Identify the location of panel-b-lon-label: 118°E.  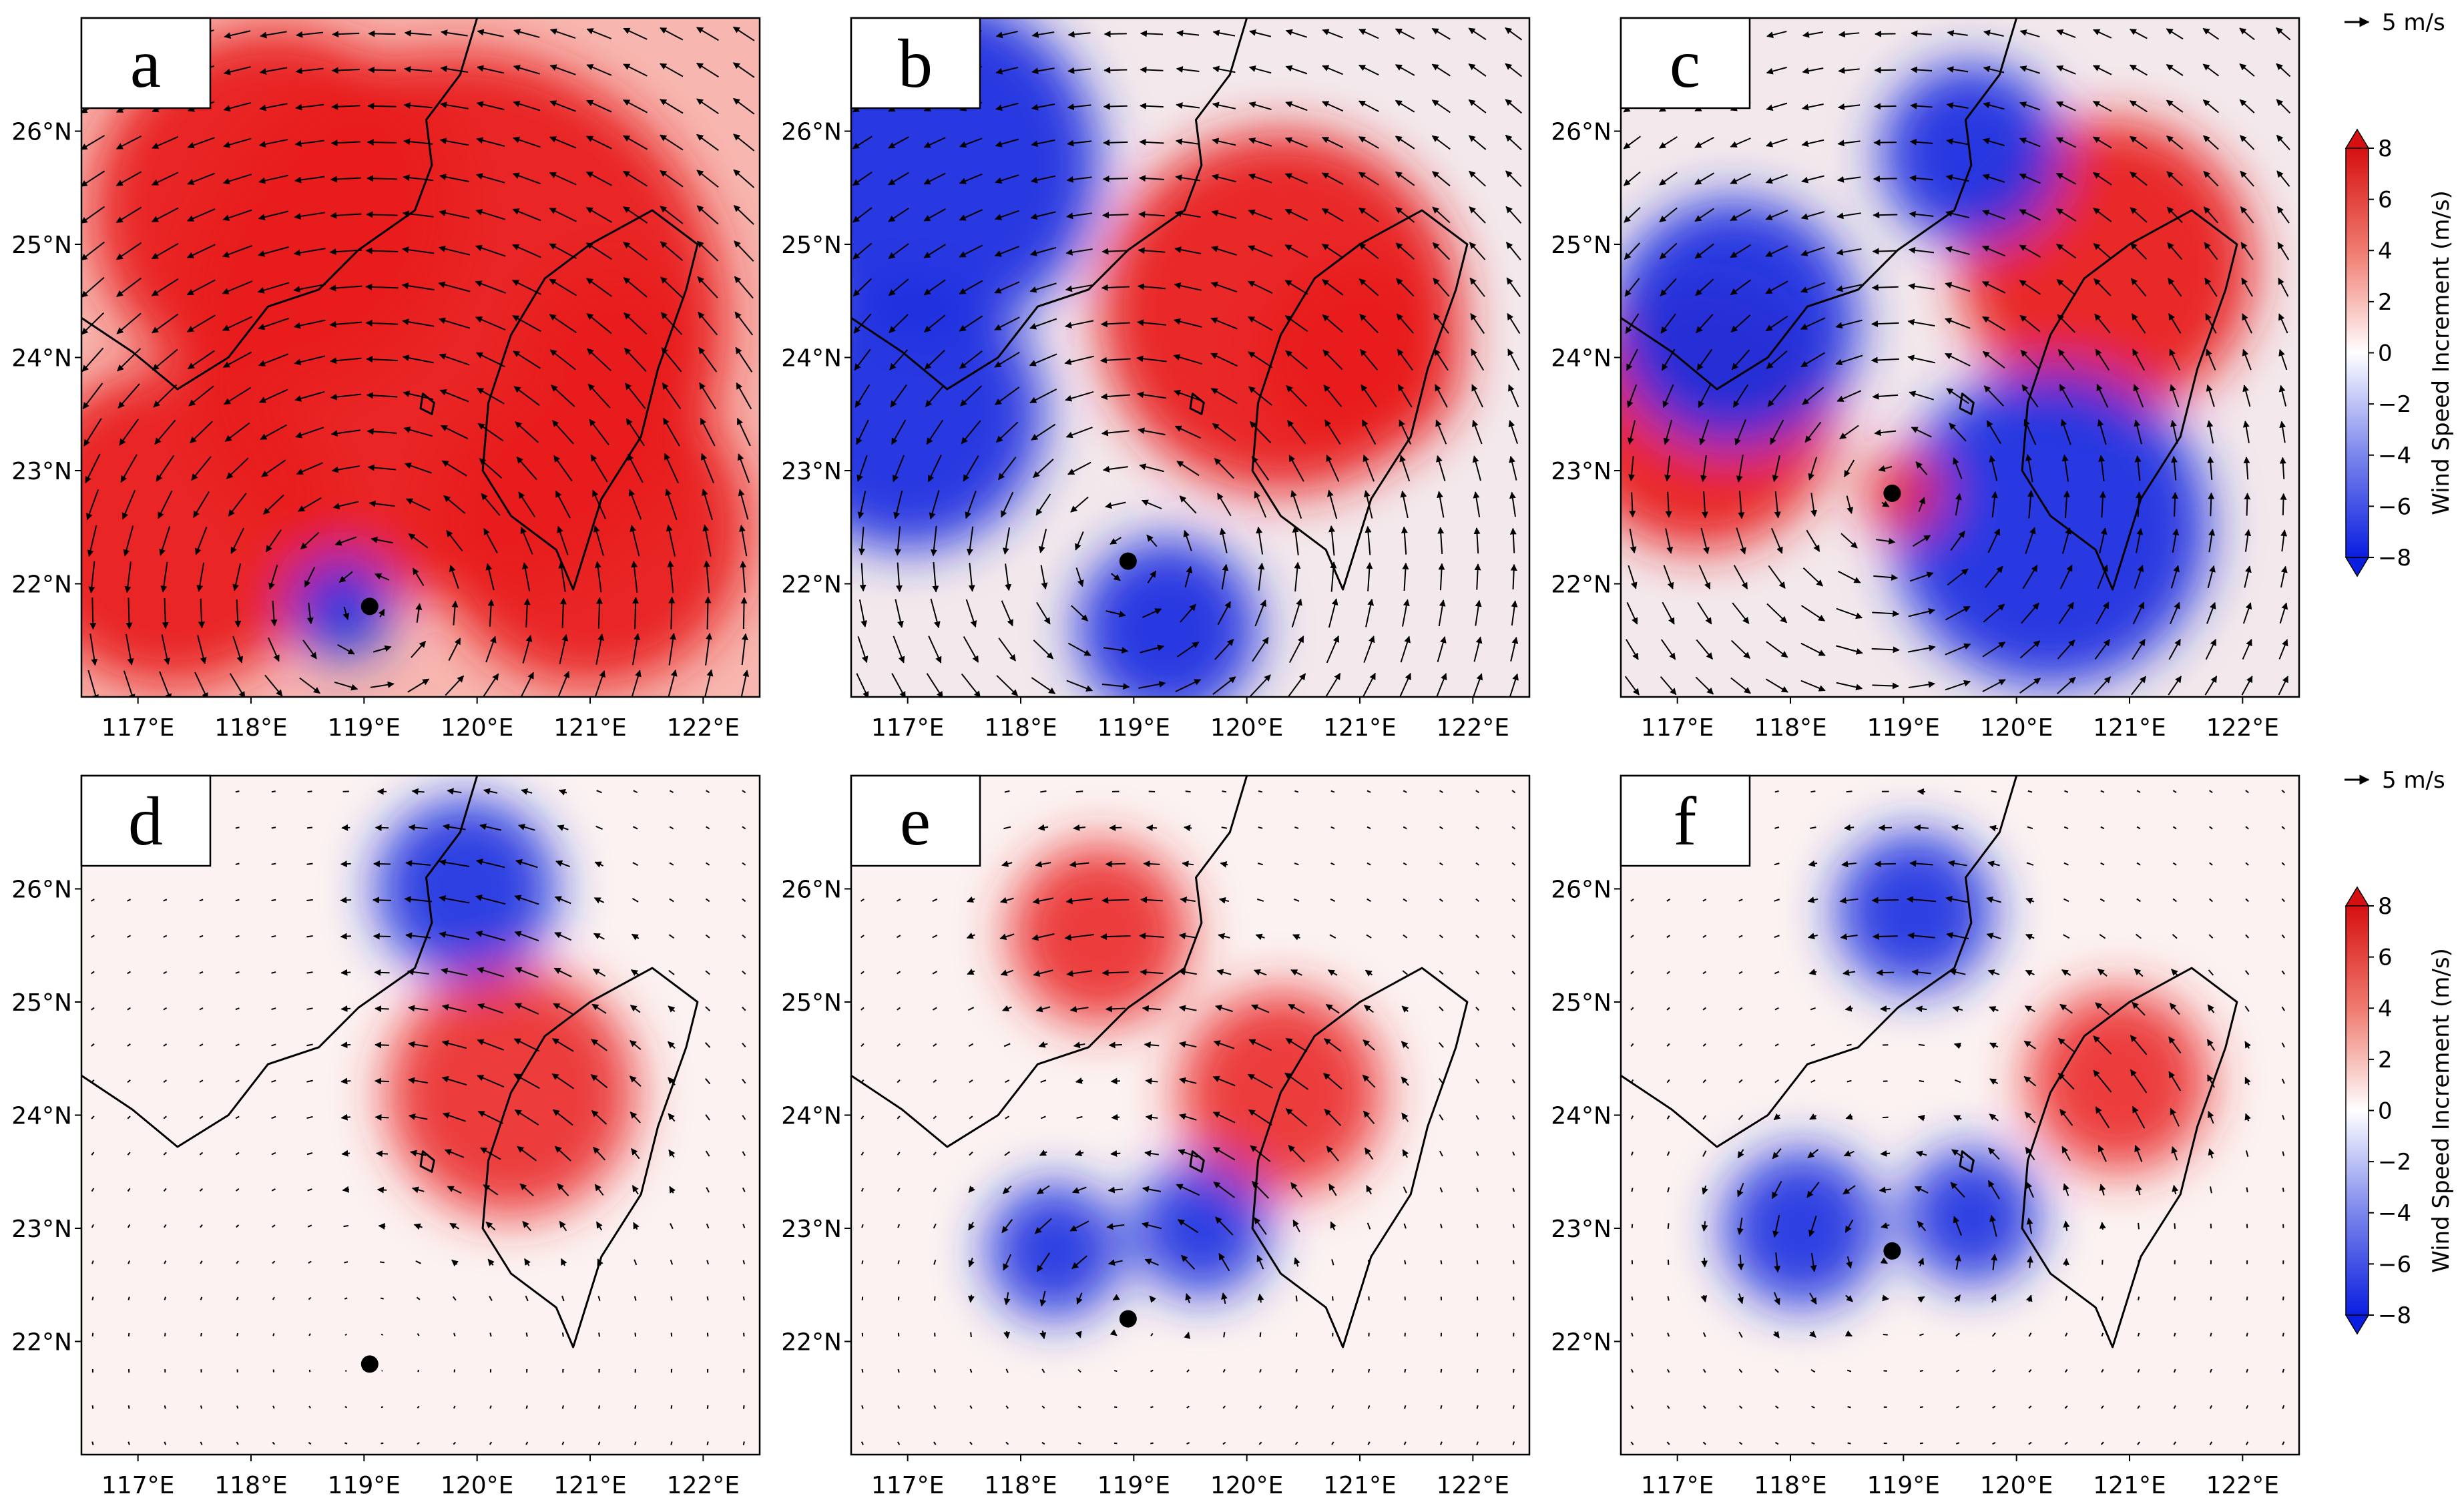
(1020, 728).